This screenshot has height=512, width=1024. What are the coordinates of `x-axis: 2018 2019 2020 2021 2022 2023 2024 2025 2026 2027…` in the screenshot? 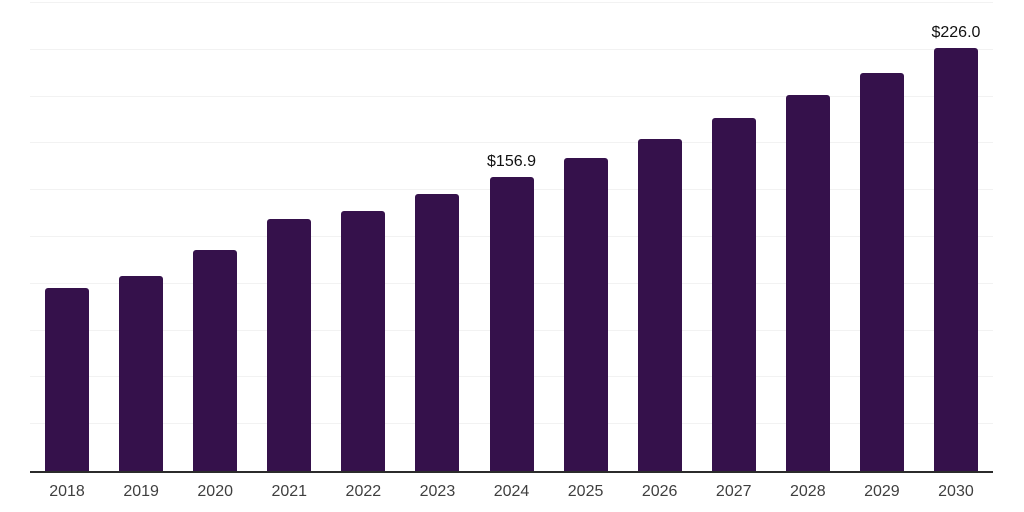 It's located at (511, 495).